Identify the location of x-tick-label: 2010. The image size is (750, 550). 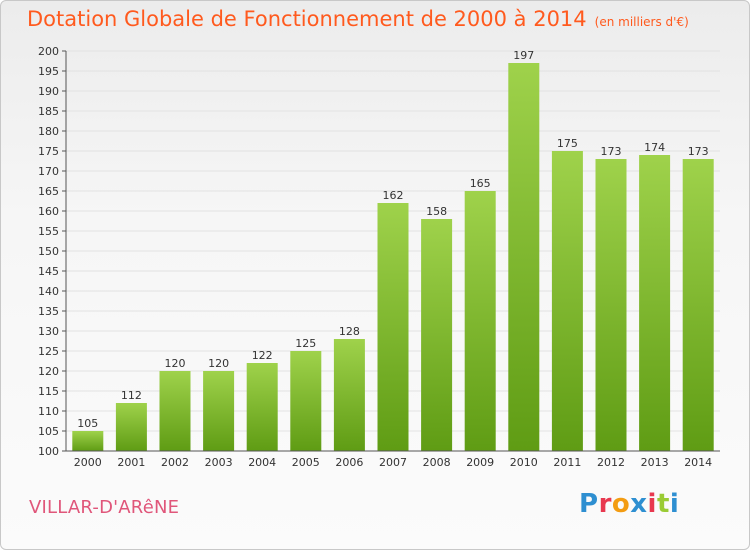
(524, 462).